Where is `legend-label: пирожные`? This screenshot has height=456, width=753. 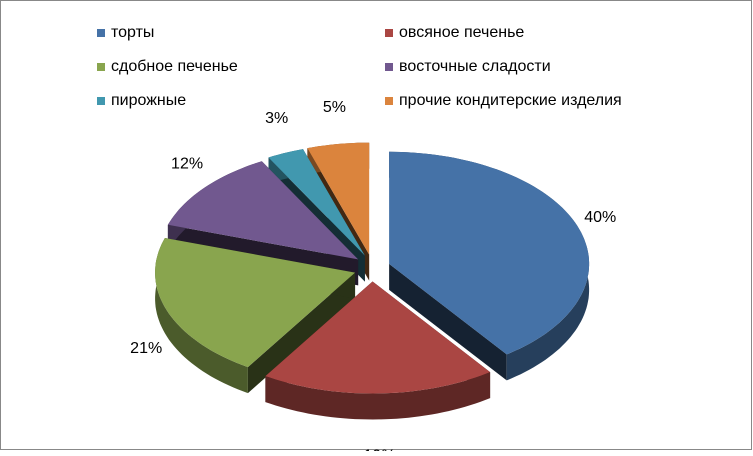
legend-label: пирожные is located at coordinates (148, 100).